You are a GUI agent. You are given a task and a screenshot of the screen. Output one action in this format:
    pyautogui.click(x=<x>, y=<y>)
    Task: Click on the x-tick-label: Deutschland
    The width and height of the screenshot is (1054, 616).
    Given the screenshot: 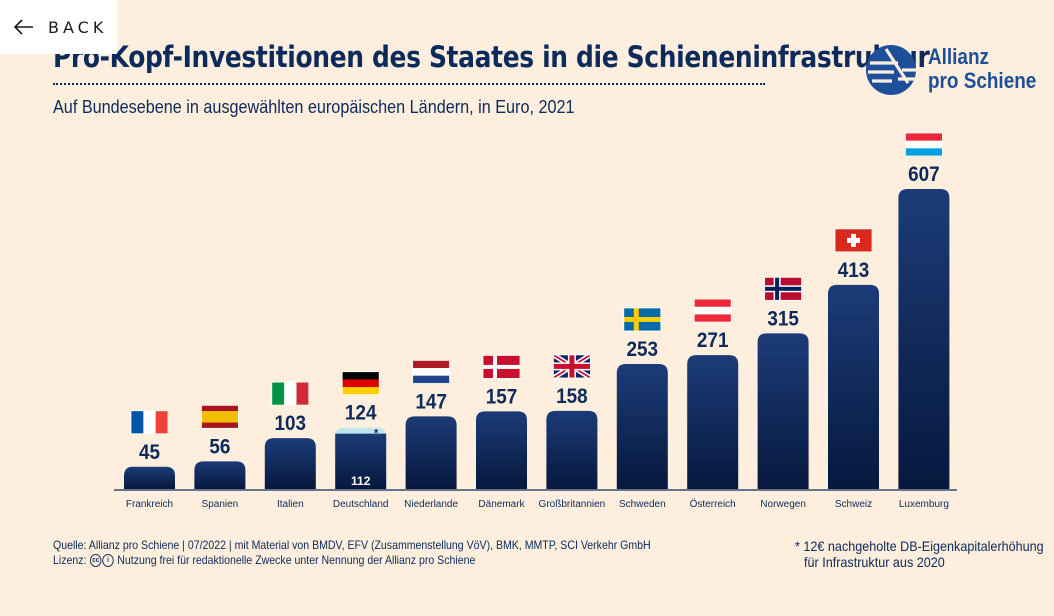 What is the action you would take?
    pyautogui.click(x=361, y=504)
    